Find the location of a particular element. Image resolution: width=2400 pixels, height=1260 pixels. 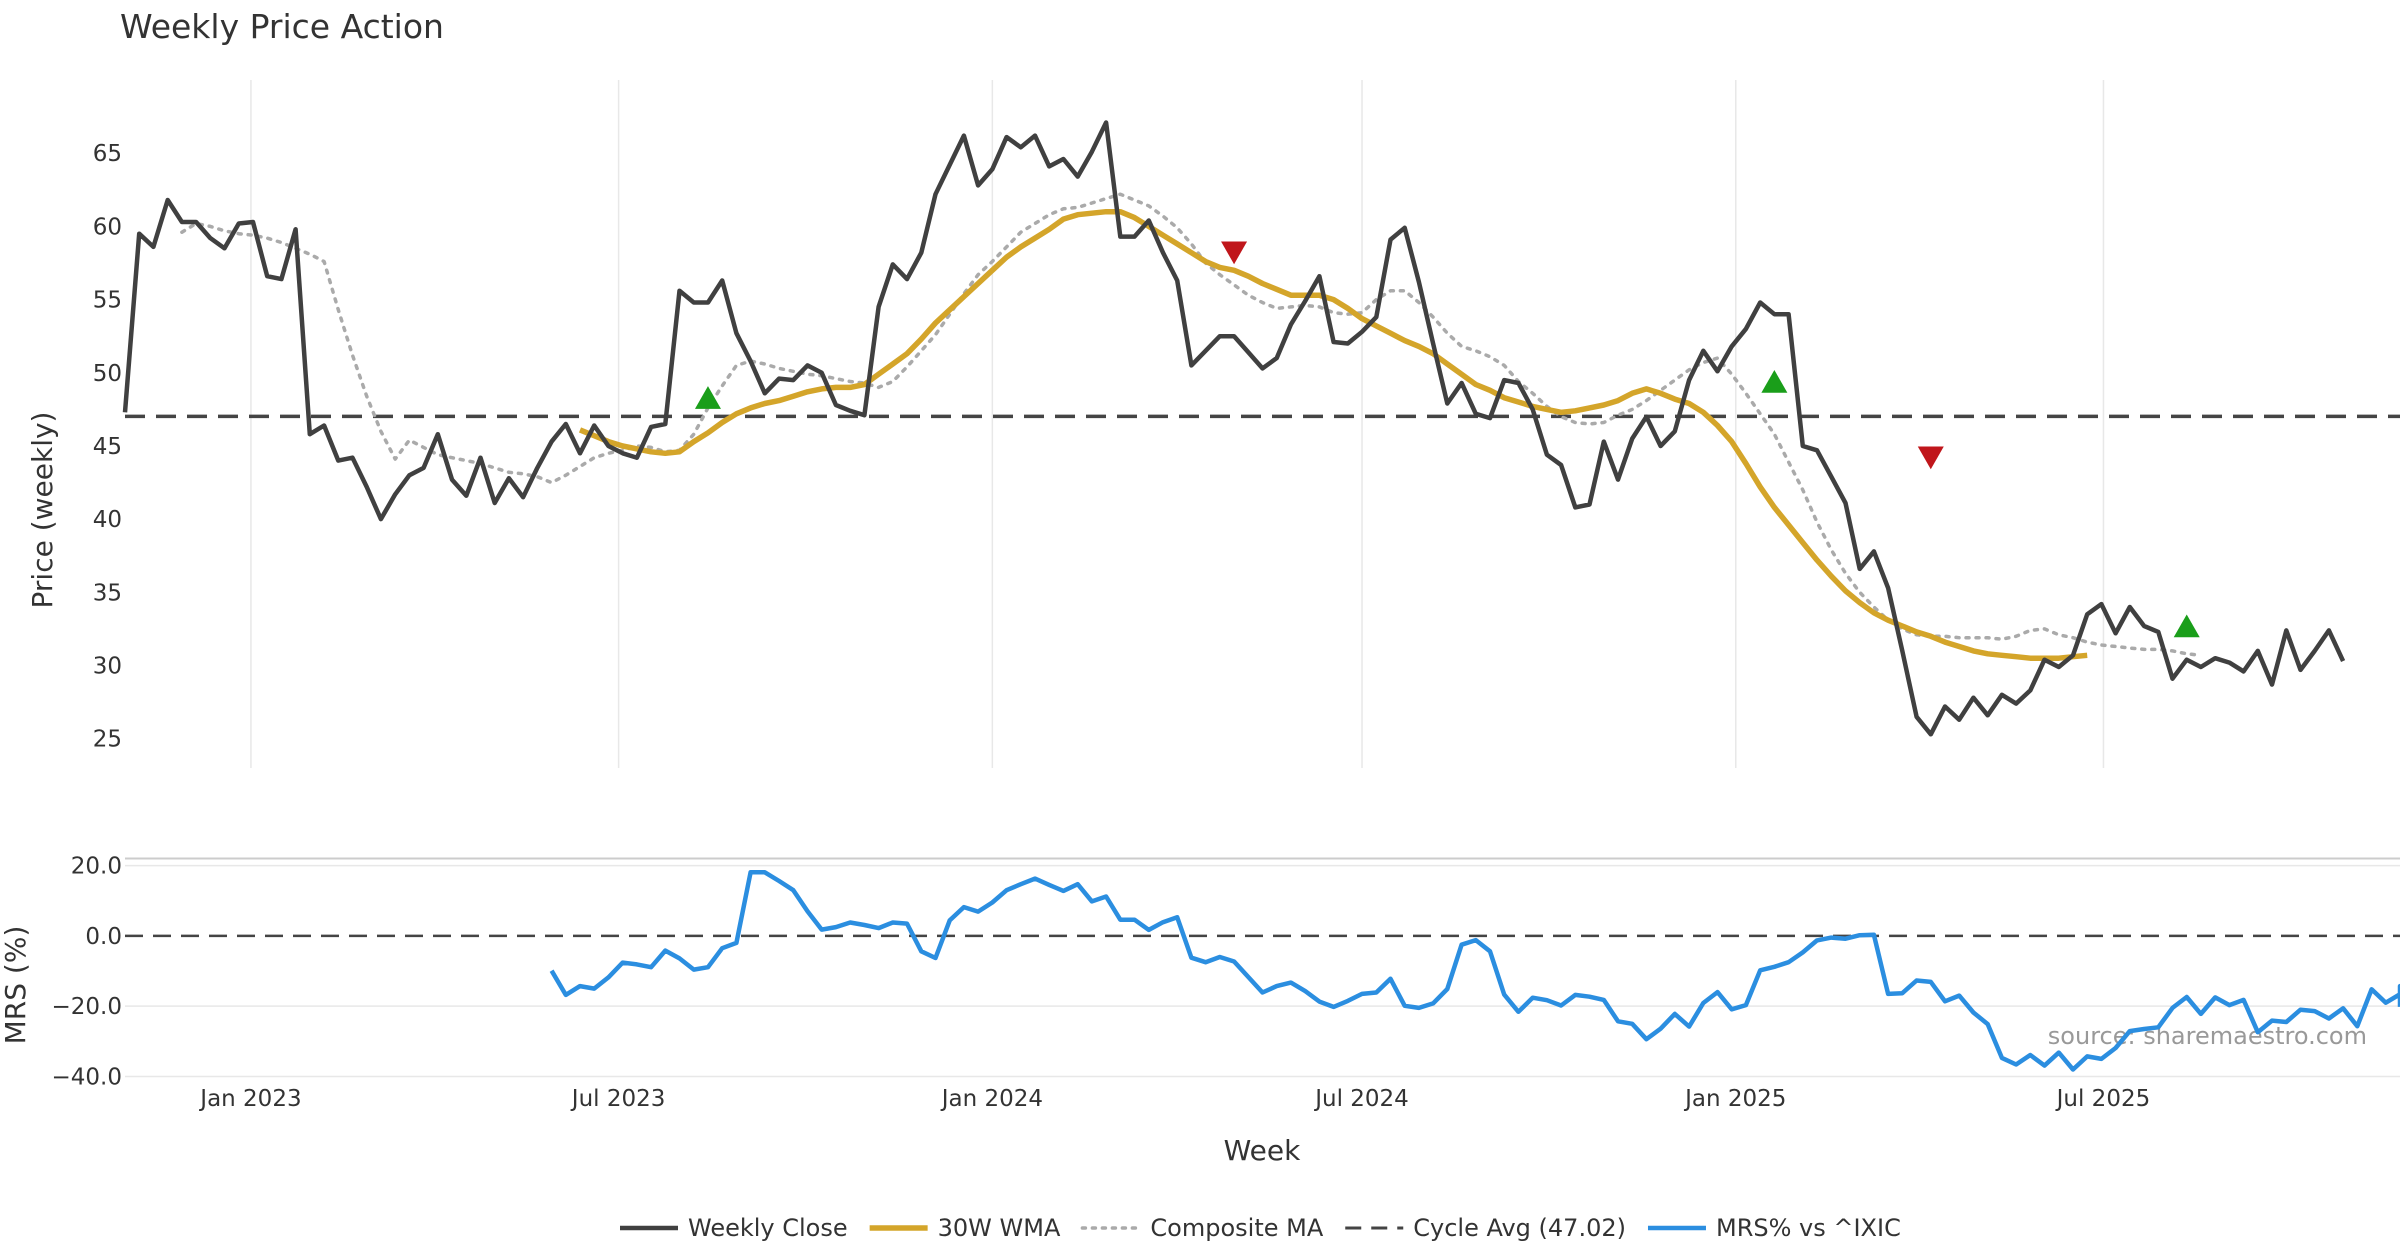

mrs-y-ticks: 20.0 0.0 −20.0 −40.0 is located at coordinates (87, 972).